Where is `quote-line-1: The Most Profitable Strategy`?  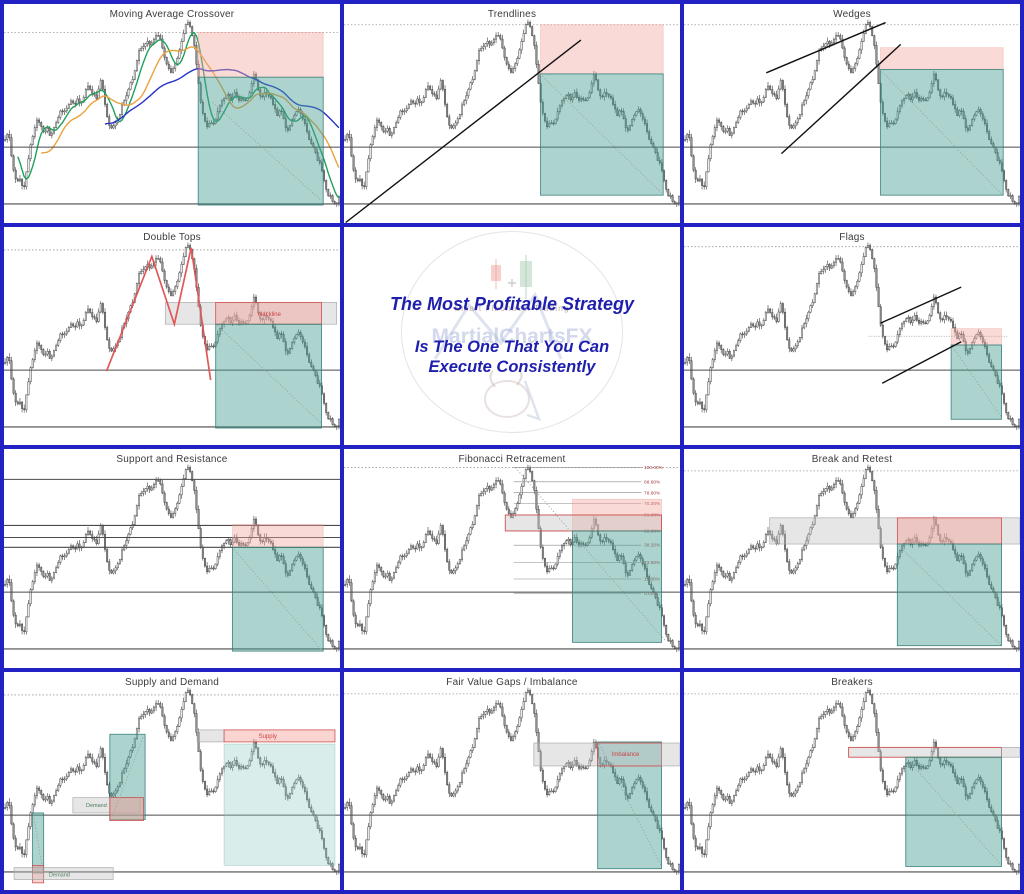 quote-line-1: The Most Profitable Strategy is located at coordinates (512, 303).